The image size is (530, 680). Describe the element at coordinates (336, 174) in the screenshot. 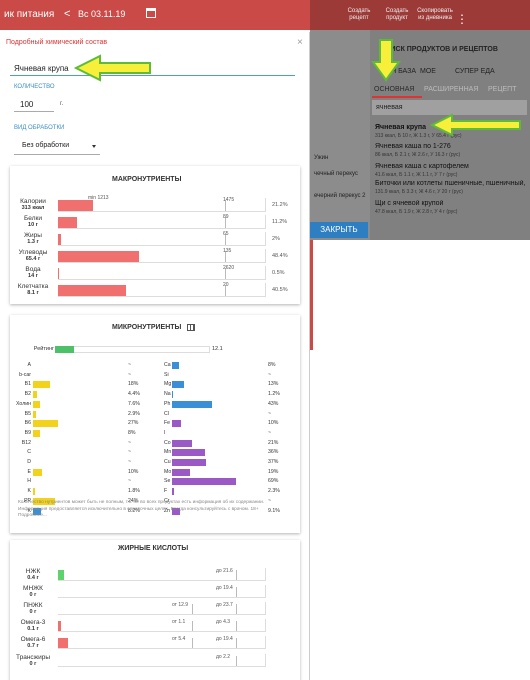

I see `diary-row: чечный перекус` at that location.